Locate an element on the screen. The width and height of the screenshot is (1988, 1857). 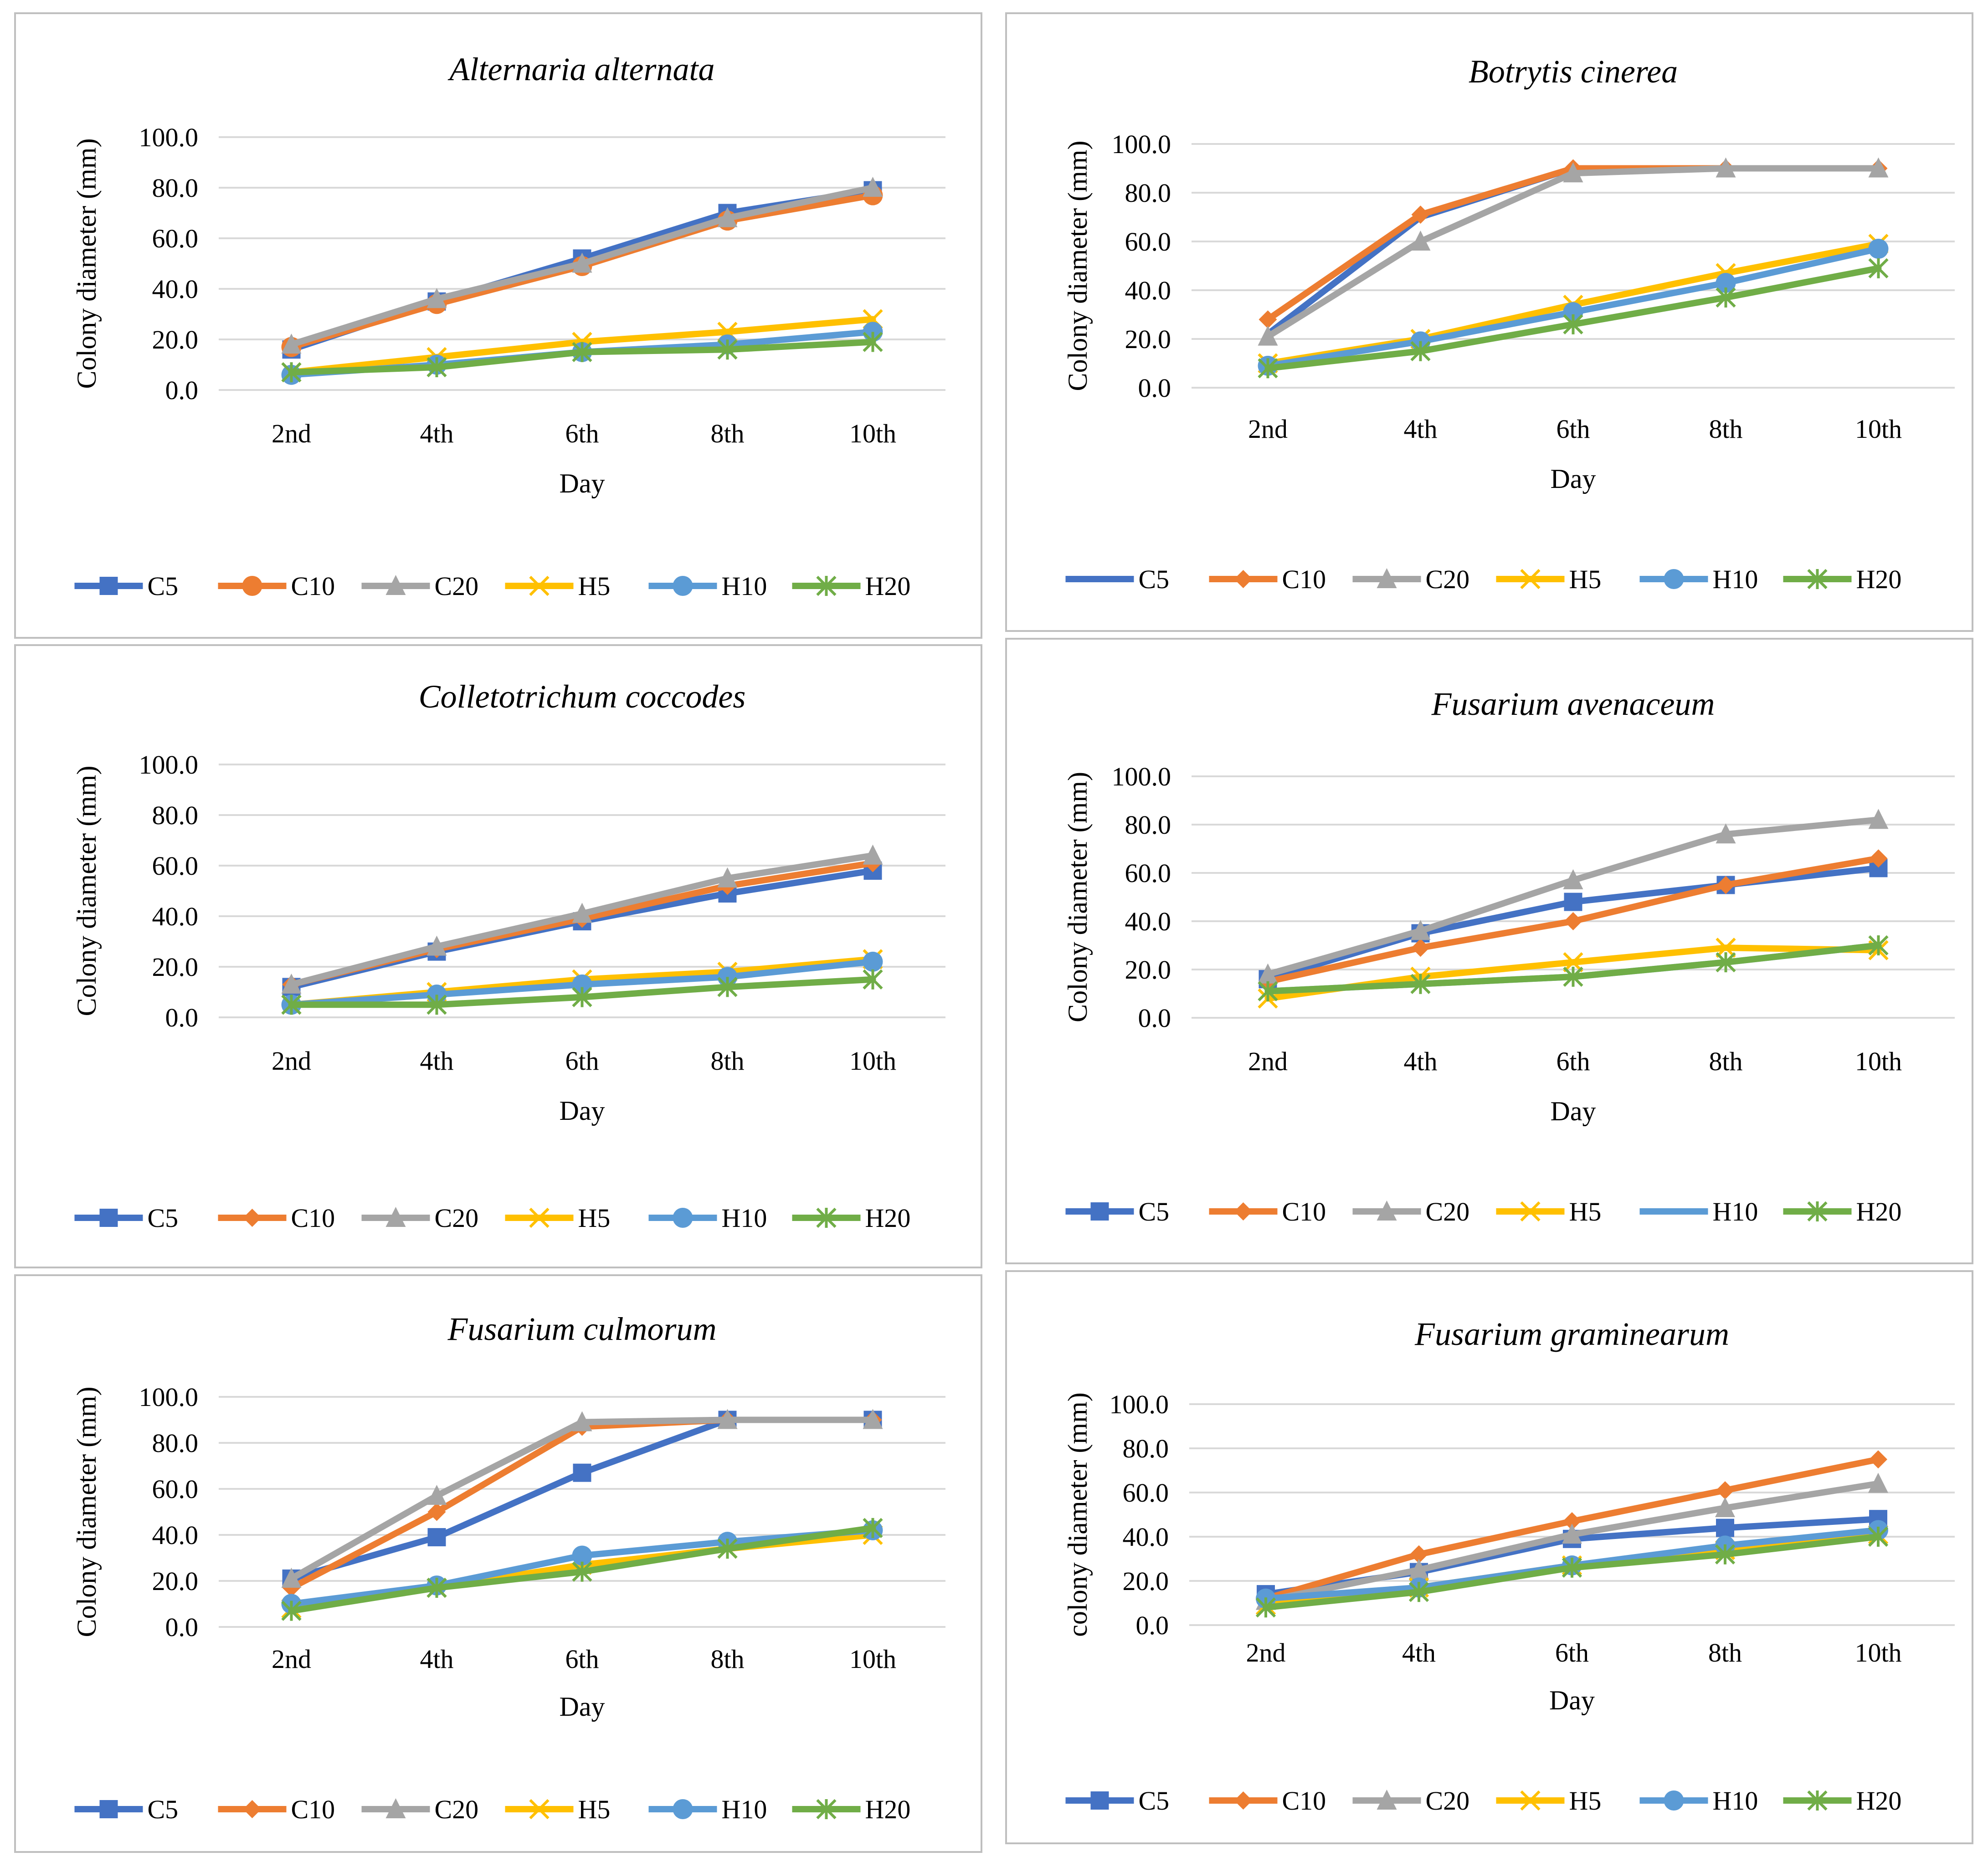
series-c20 is located at coordinates (1573, 896).